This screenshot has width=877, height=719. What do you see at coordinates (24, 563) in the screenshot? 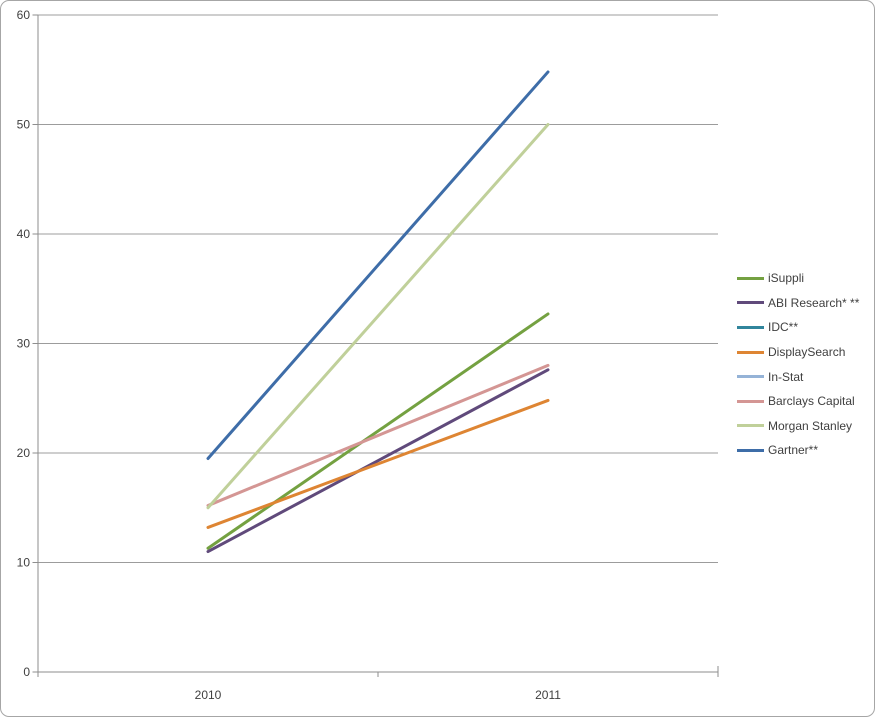
I see `y-tick-label: 10` at bounding box center [24, 563].